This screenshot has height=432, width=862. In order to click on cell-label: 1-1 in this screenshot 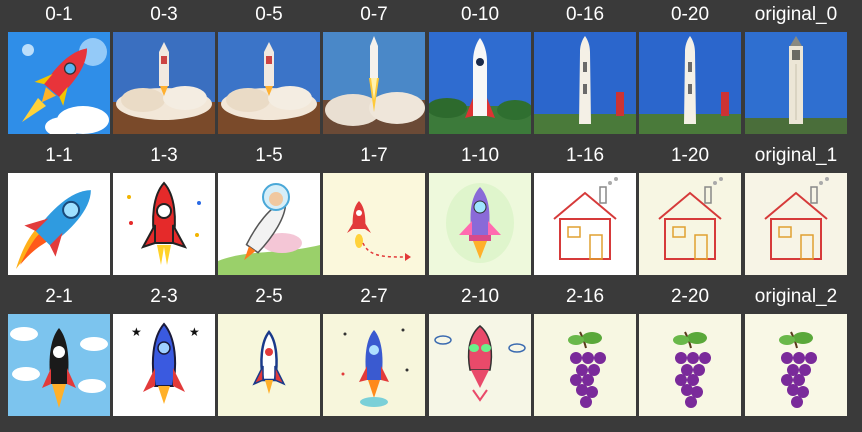, I will do `click(59, 156)`.